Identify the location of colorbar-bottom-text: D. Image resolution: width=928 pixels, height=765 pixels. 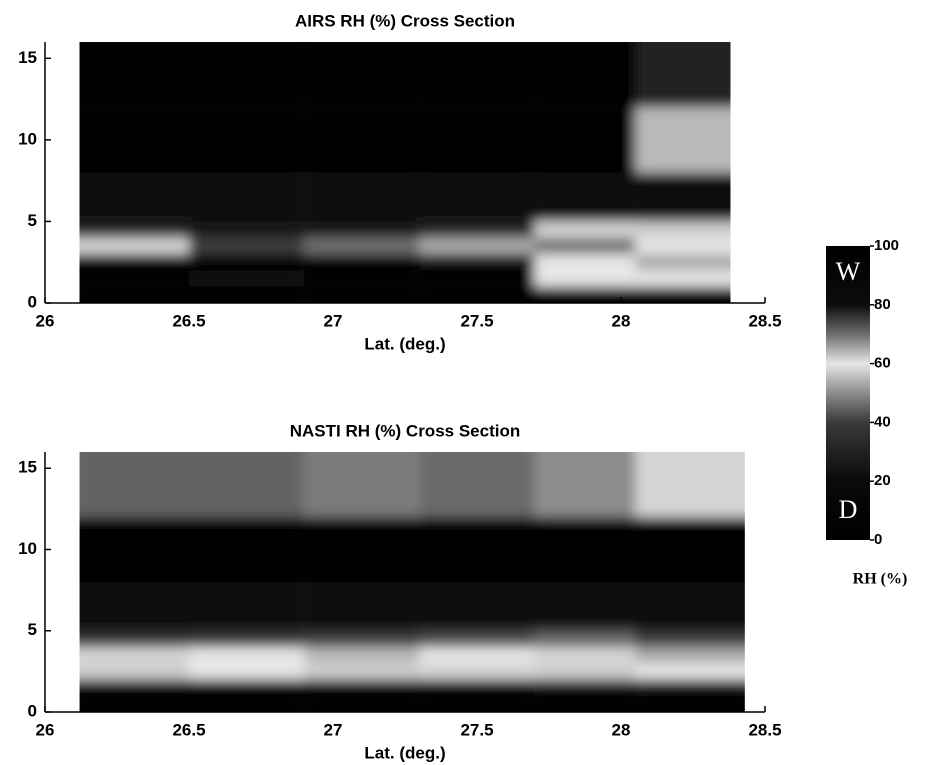
(848, 509).